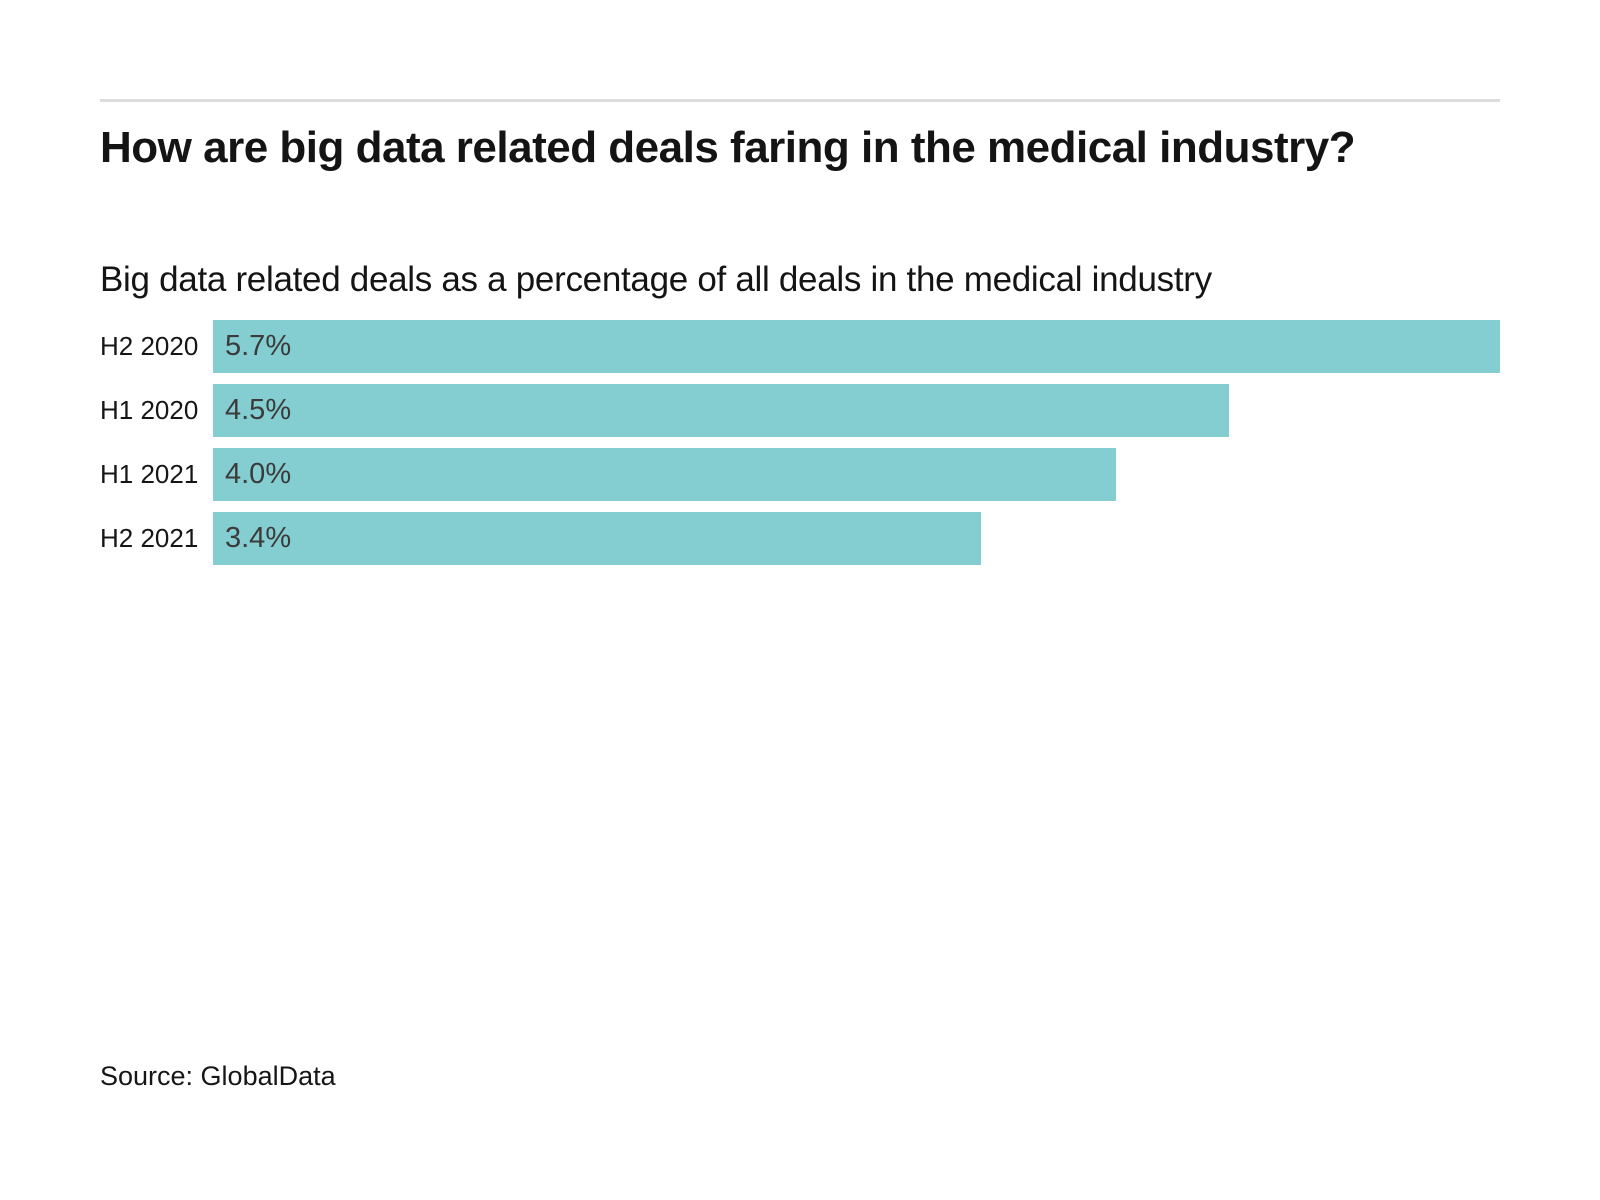  What do you see at coordinates (218, 1076) in the screenshot?
I see `source-note: Source: GlobalData` at bounding box center [218, 1076].